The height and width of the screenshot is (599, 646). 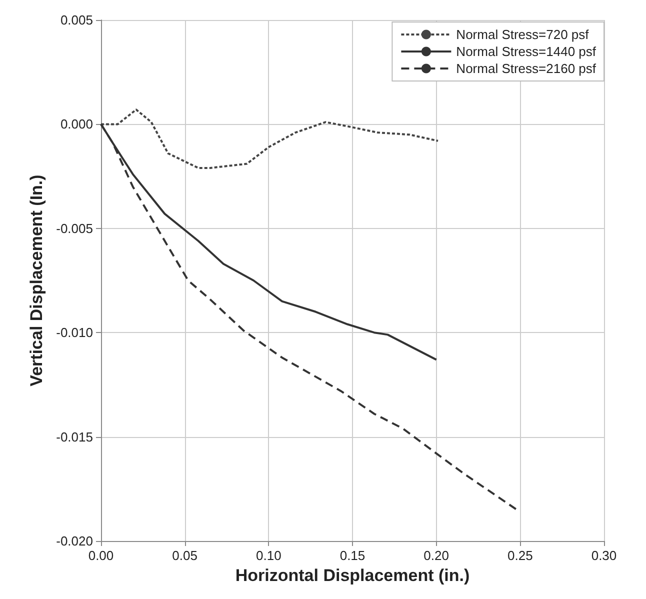 What do you see at coordinates (269, 555) in the screenshot?
I see `x-tick-label: 0.10` at bounding box center [269, 555].